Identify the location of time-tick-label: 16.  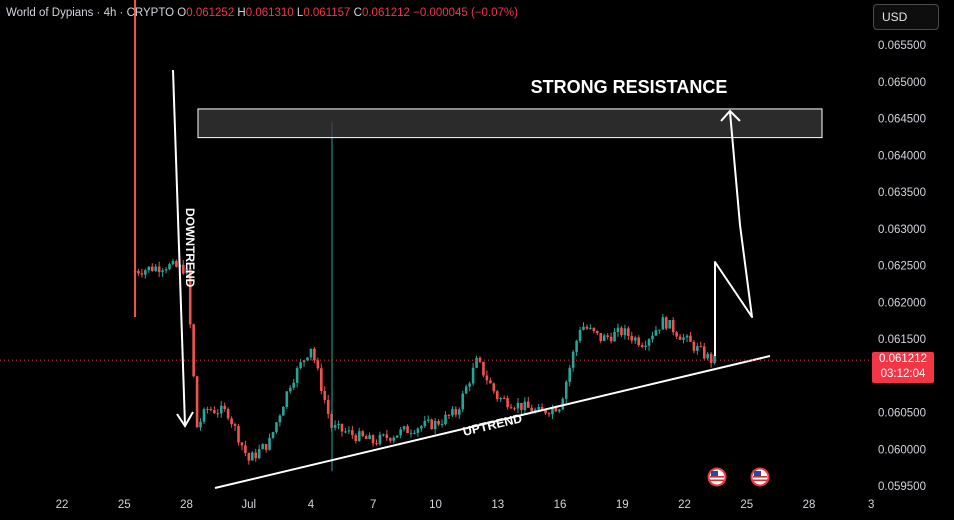
(560, 505).